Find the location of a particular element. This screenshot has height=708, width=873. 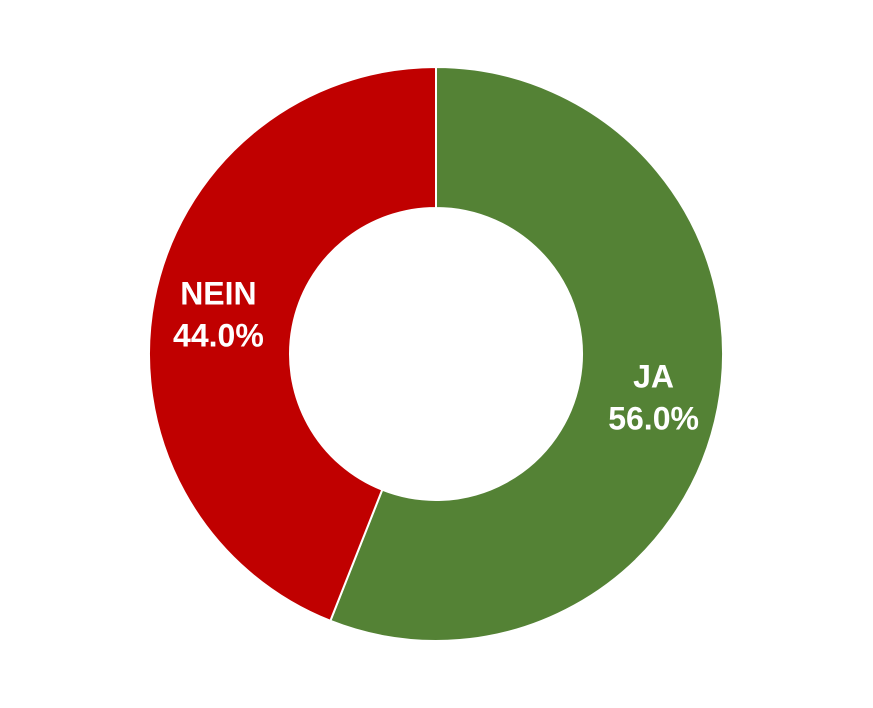

slice-value-ja: 56.0% is located at coordinates (653, 419).